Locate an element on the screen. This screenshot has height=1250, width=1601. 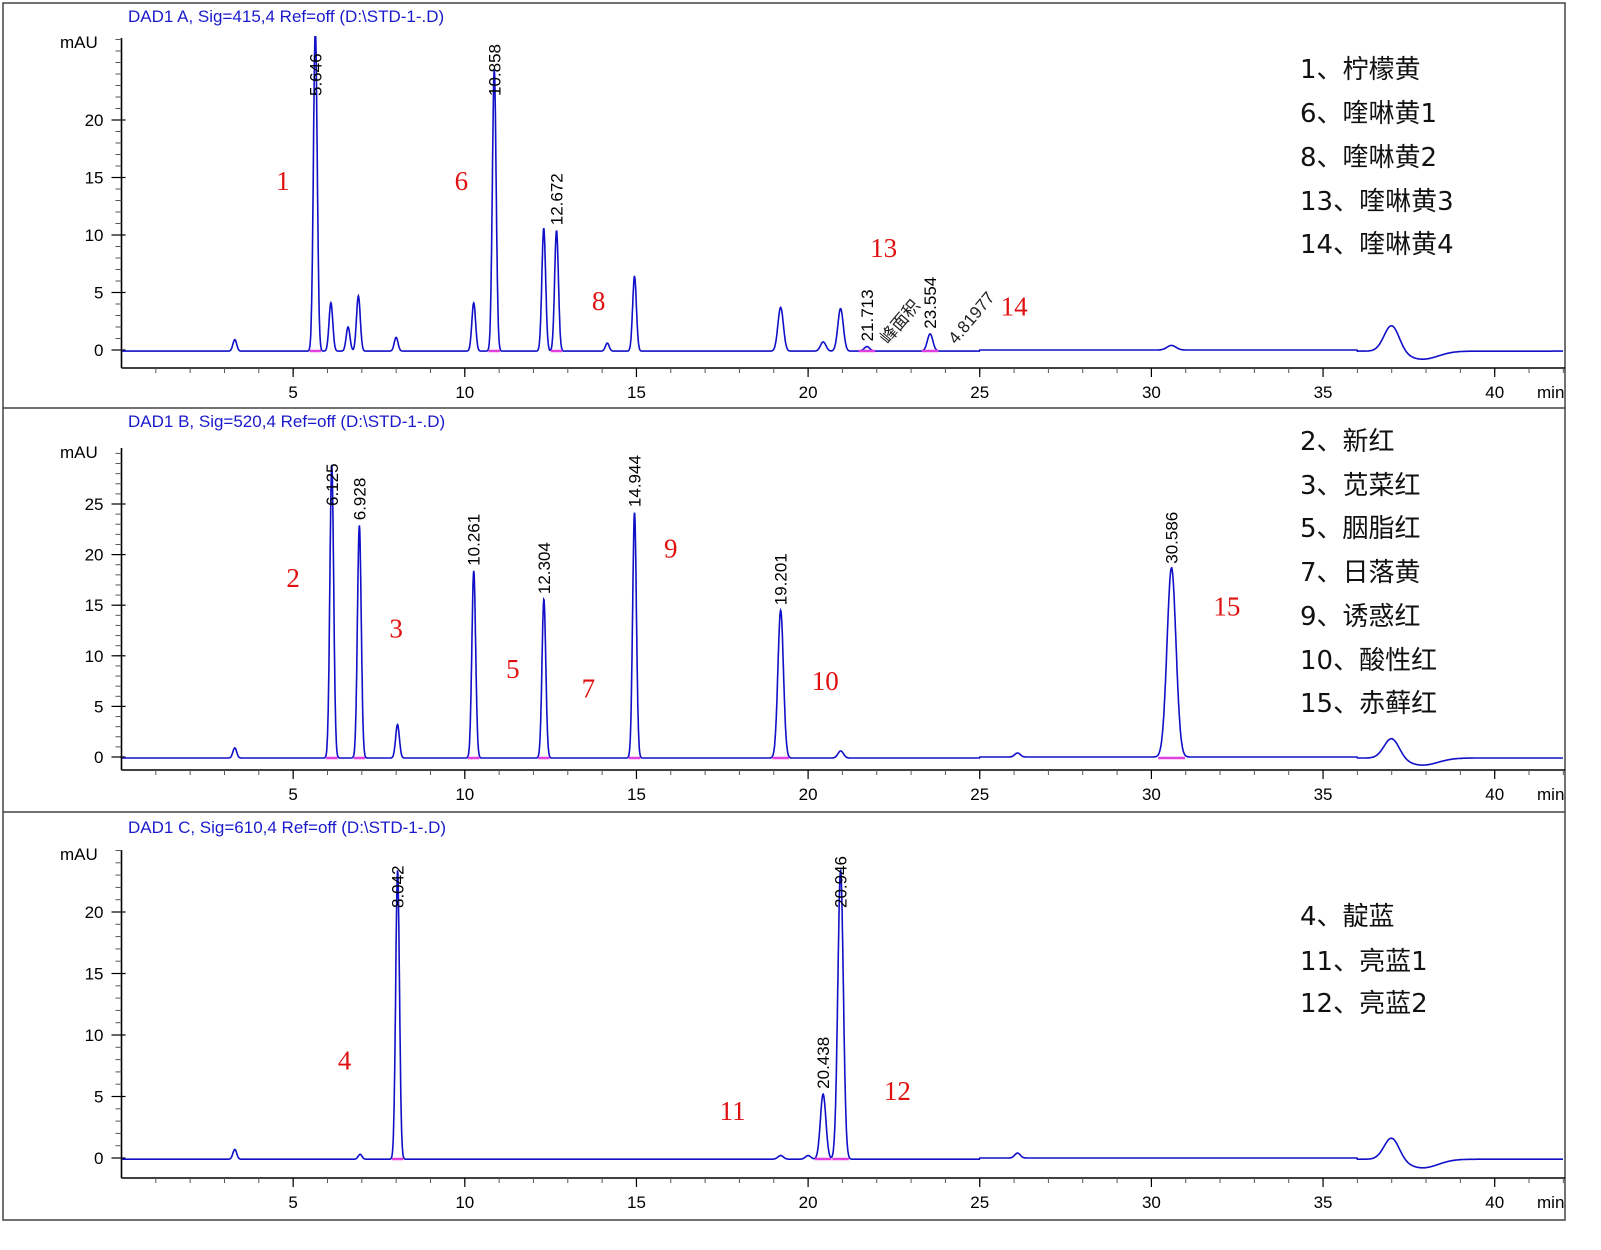
panel-title: DAD1 A, Sig=415,4 Ref=off (D:\STD-1-.D) is located at coordinates (286, 16).